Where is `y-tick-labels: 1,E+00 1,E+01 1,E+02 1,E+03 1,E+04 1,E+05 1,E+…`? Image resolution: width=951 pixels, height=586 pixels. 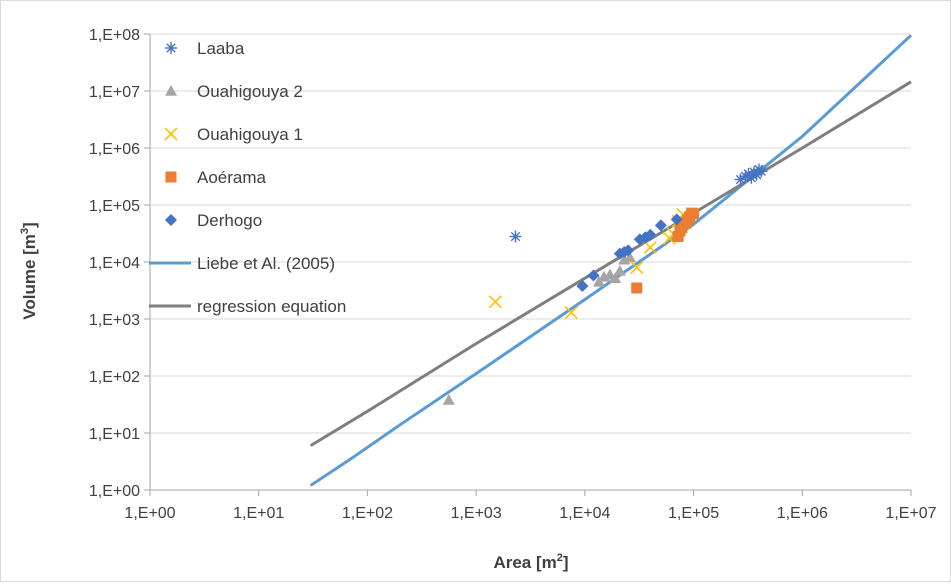
y-tick-labels: 1,E+00 1,E+01 1,E+02 1,E+03 1,E+04 1,E+05 1,E+… is located at coordinates (114, 263).